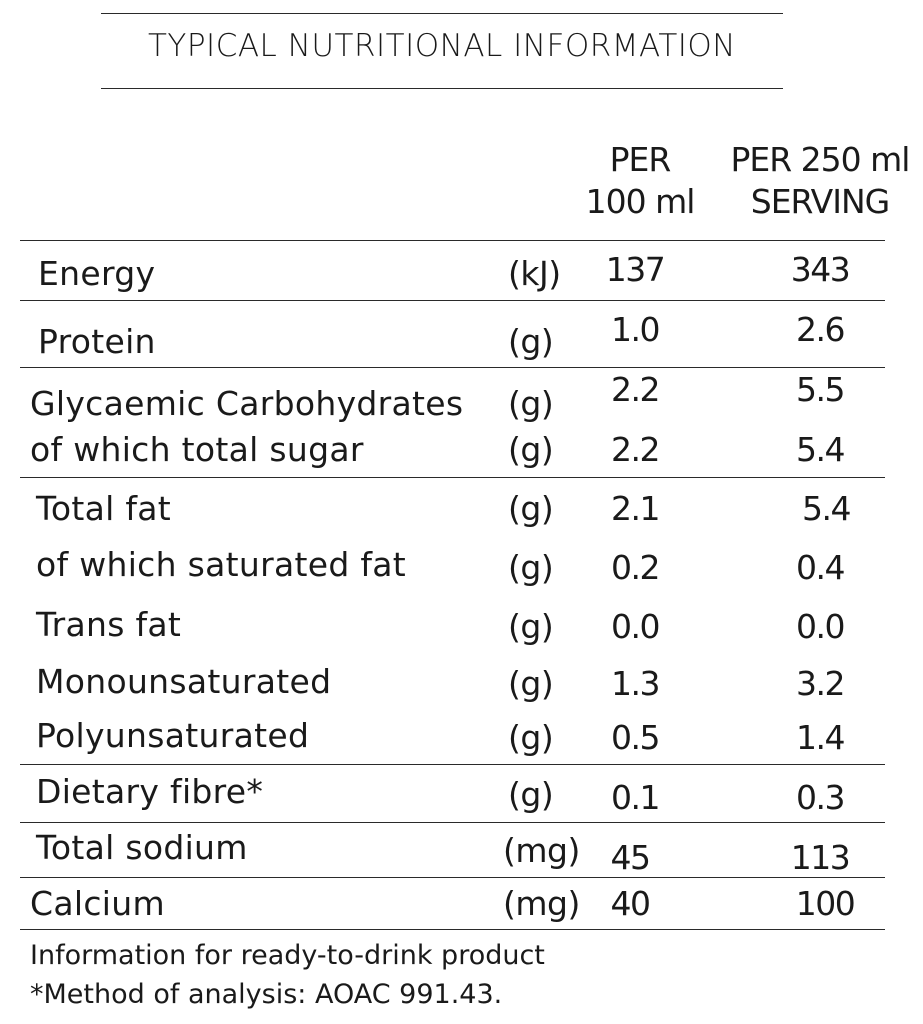  What do you see at coordinates (635, 683) in the screenshot?
I see `row-value-per-100ml: 1.3` at bounding box center [635, 683].